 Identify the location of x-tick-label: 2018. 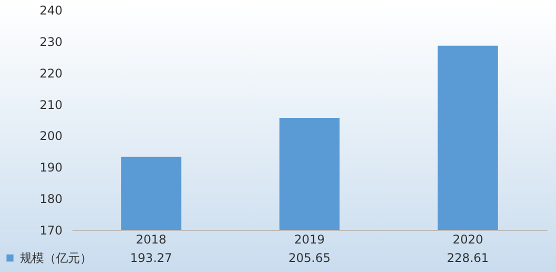
(151, 239).